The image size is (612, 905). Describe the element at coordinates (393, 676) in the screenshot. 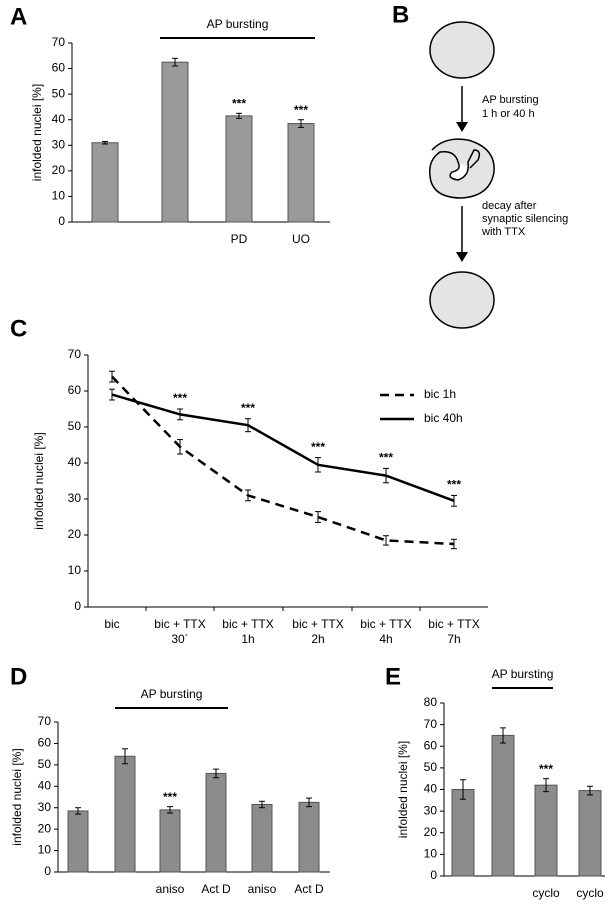

I see `panel-letter: E` at that location.